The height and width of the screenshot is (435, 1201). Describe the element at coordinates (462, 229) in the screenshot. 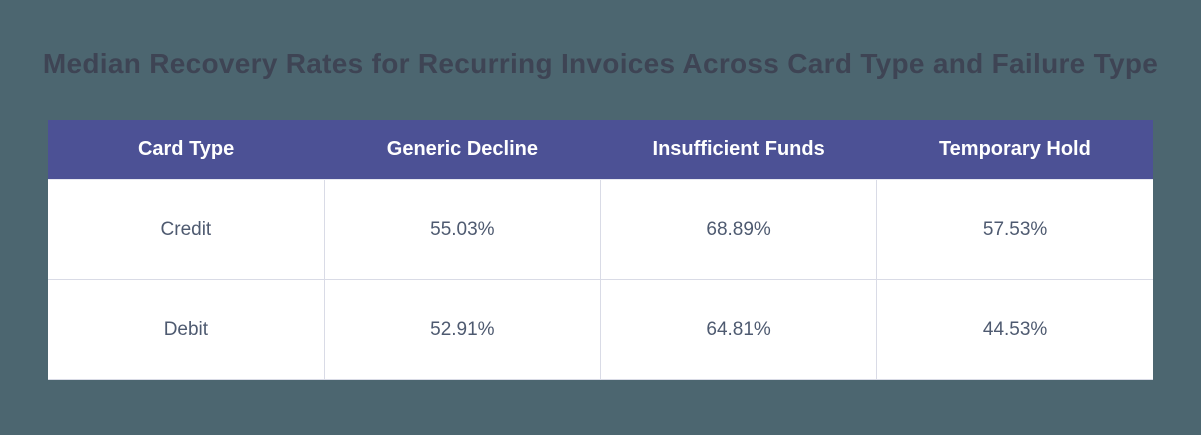

I see `cell-generic-decline: 55.03%` at that location.